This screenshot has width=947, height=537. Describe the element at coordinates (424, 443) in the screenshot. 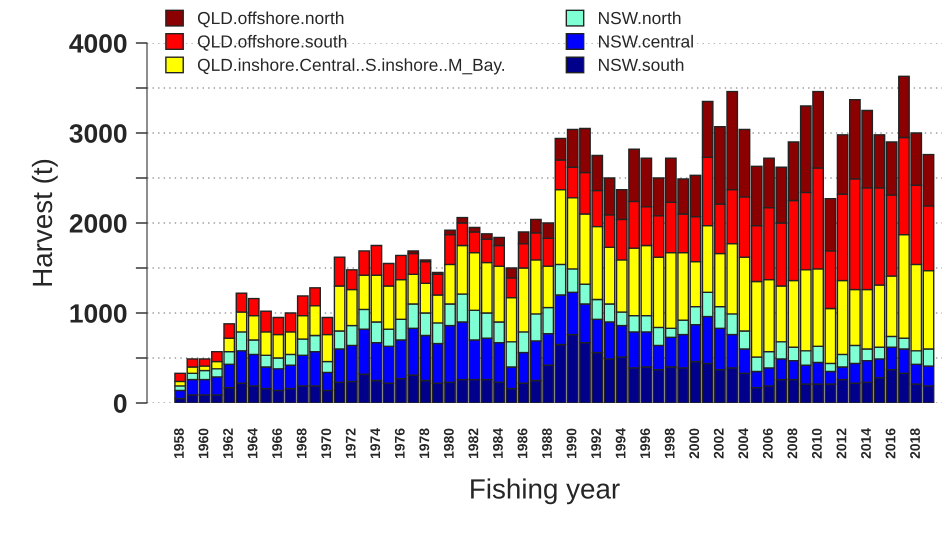

I see `x-tick-label: 1978` at that location.